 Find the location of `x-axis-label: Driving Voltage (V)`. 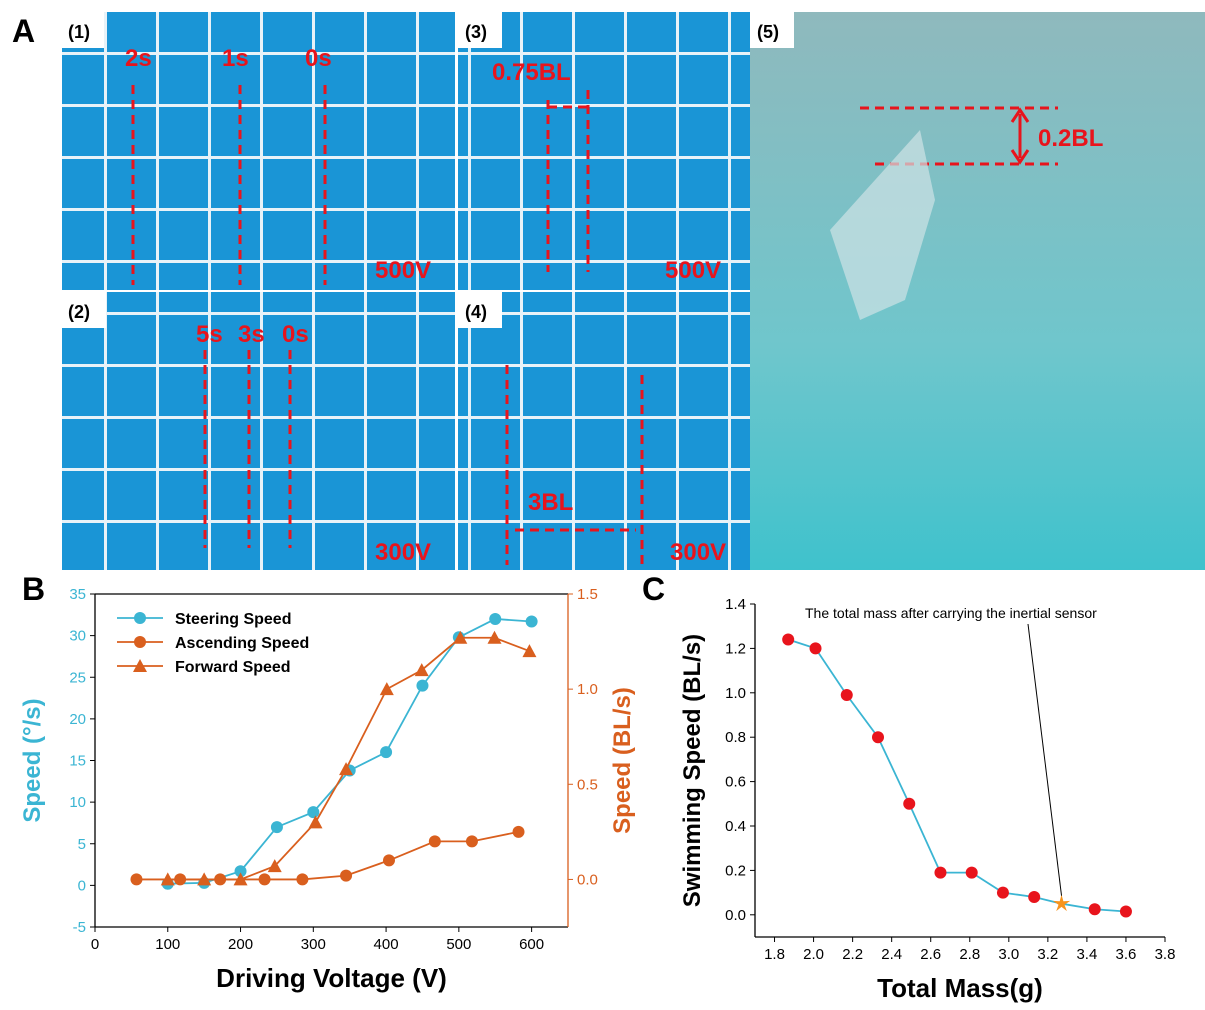

x-axis-label: Driving Voltage (V) is located at coordinates (331, 978).